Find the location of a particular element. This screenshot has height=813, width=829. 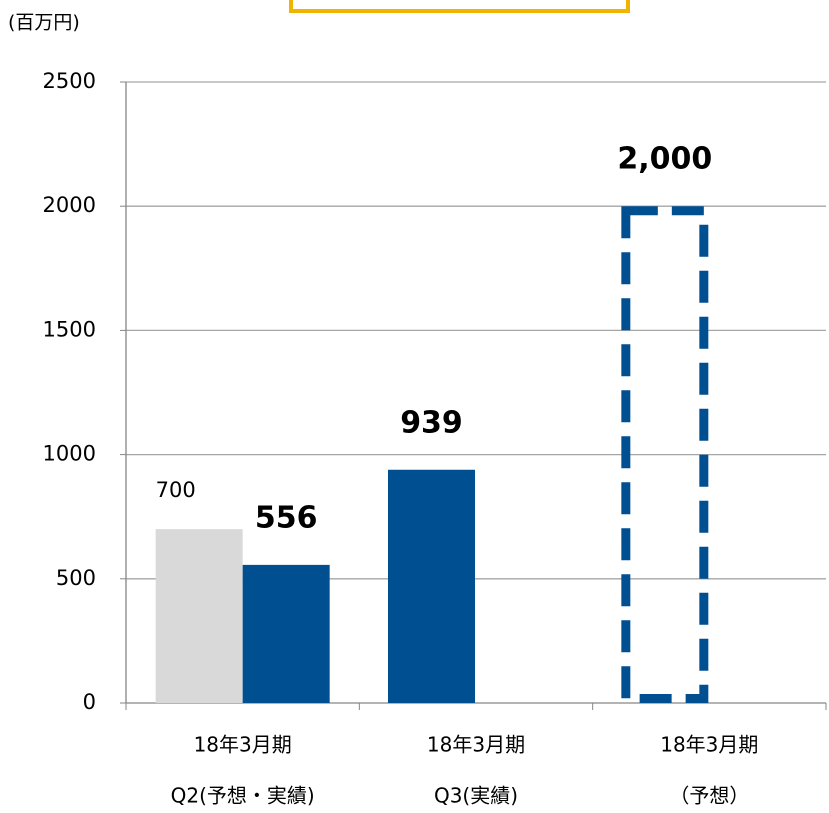

value-label: 2,000 is located at coordinates (664, 159).